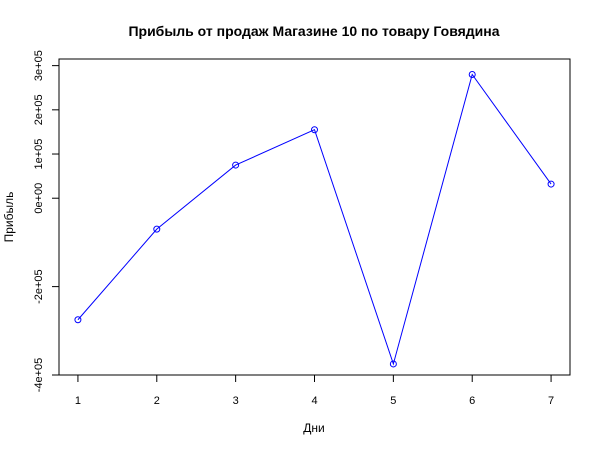 This screenshot has height=450, width=600. I want to click on y-tick-label: 0e+00, so click(39, 198).